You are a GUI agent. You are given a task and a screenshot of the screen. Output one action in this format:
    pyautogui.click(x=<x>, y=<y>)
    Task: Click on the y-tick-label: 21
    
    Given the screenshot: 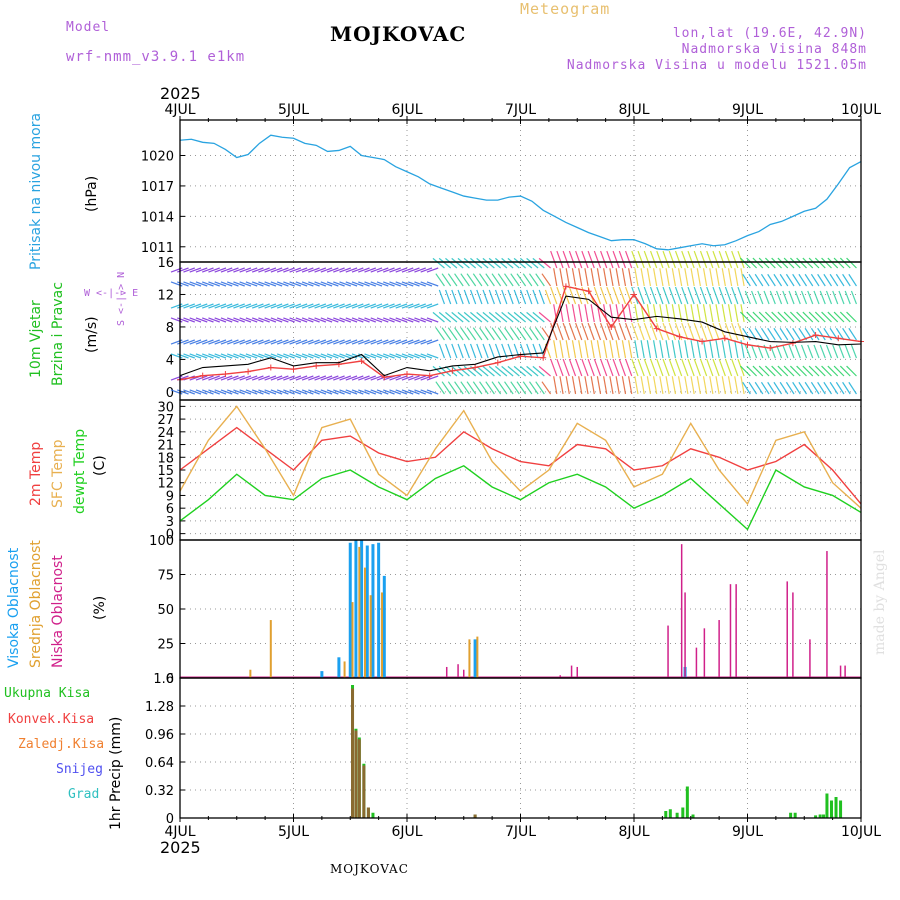 What is the action you would take?
    pyautogui.click(x=165, y=446)
    